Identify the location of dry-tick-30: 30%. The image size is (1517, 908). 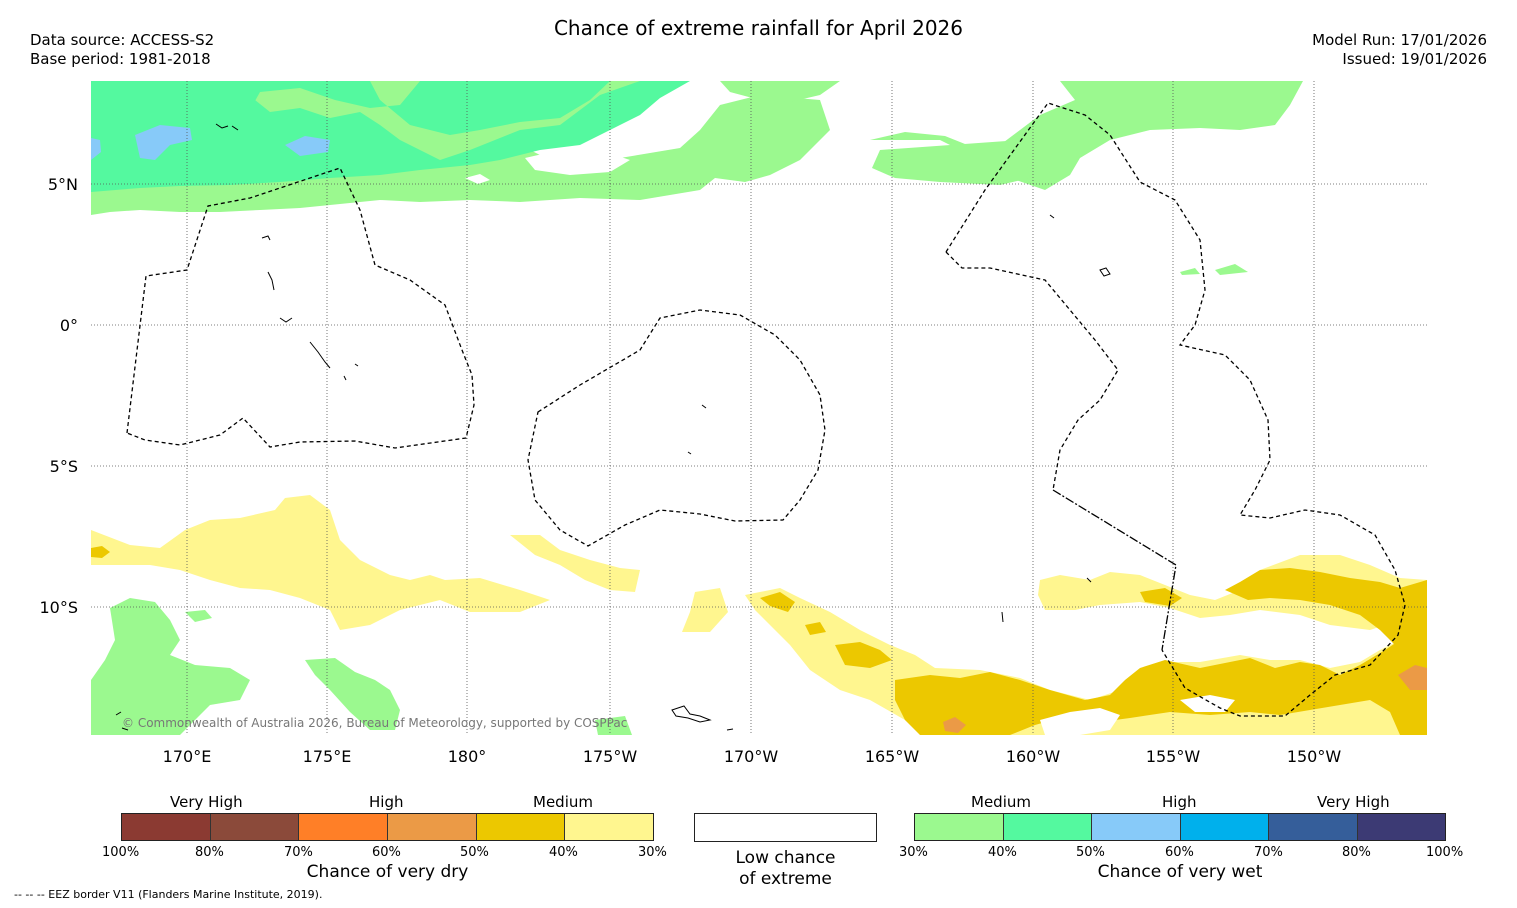
(652, 852).